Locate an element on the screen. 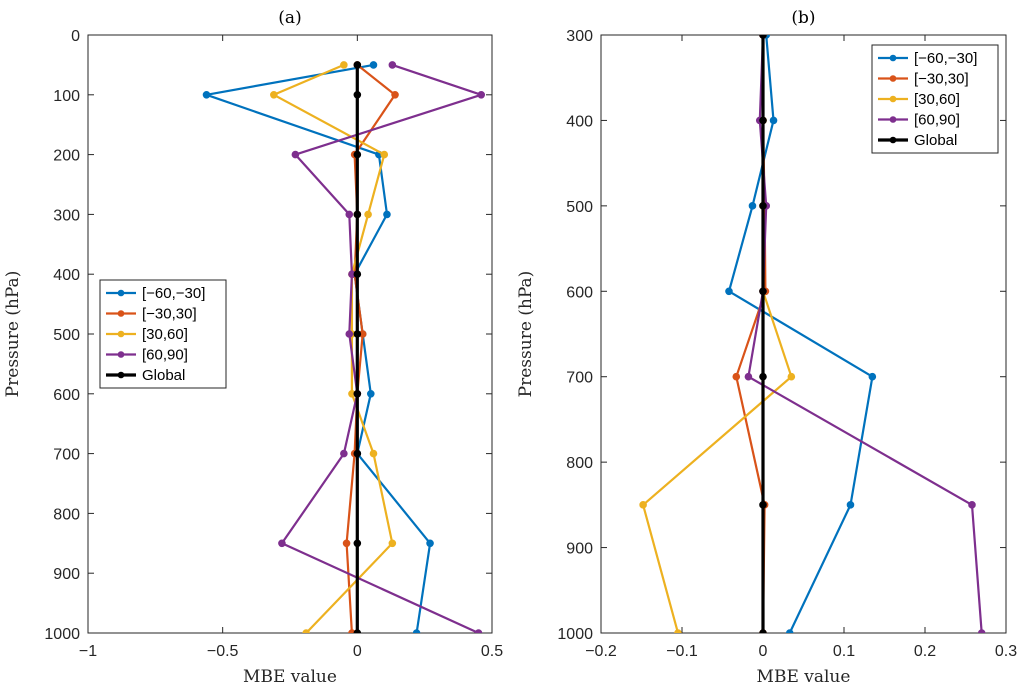  legend-item: [30,60] is located at coordinates (147, 334).